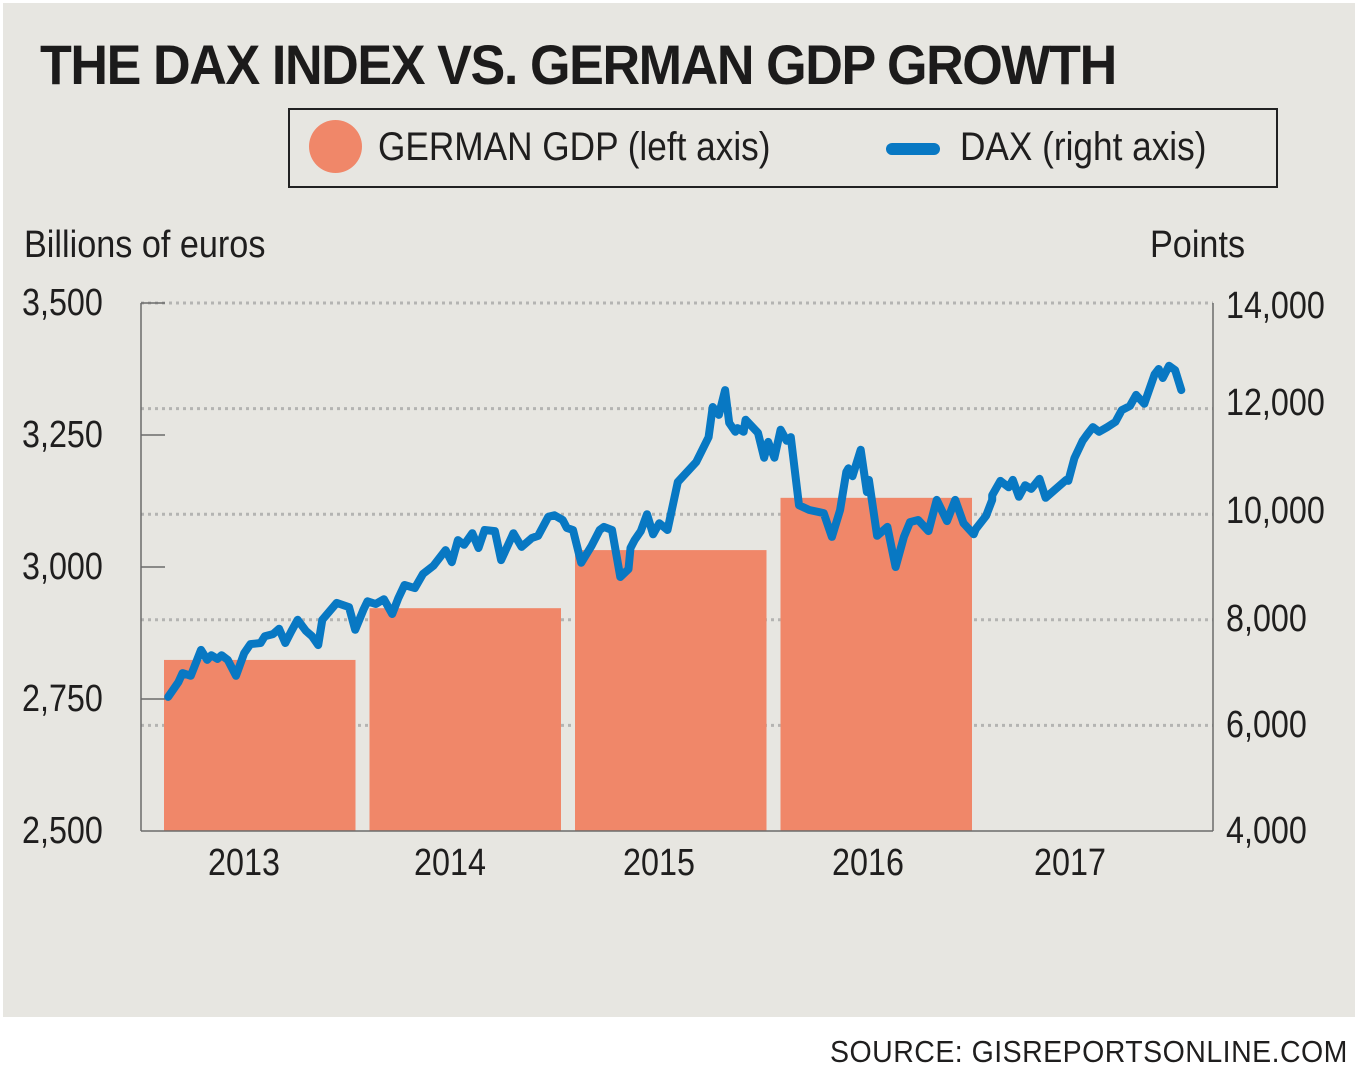 This screenshot has height=1079, width=1358. Describe the element at coordinates (145, 245) in the screenshot. I see `left-axis-title: Billions of euros` at that location.